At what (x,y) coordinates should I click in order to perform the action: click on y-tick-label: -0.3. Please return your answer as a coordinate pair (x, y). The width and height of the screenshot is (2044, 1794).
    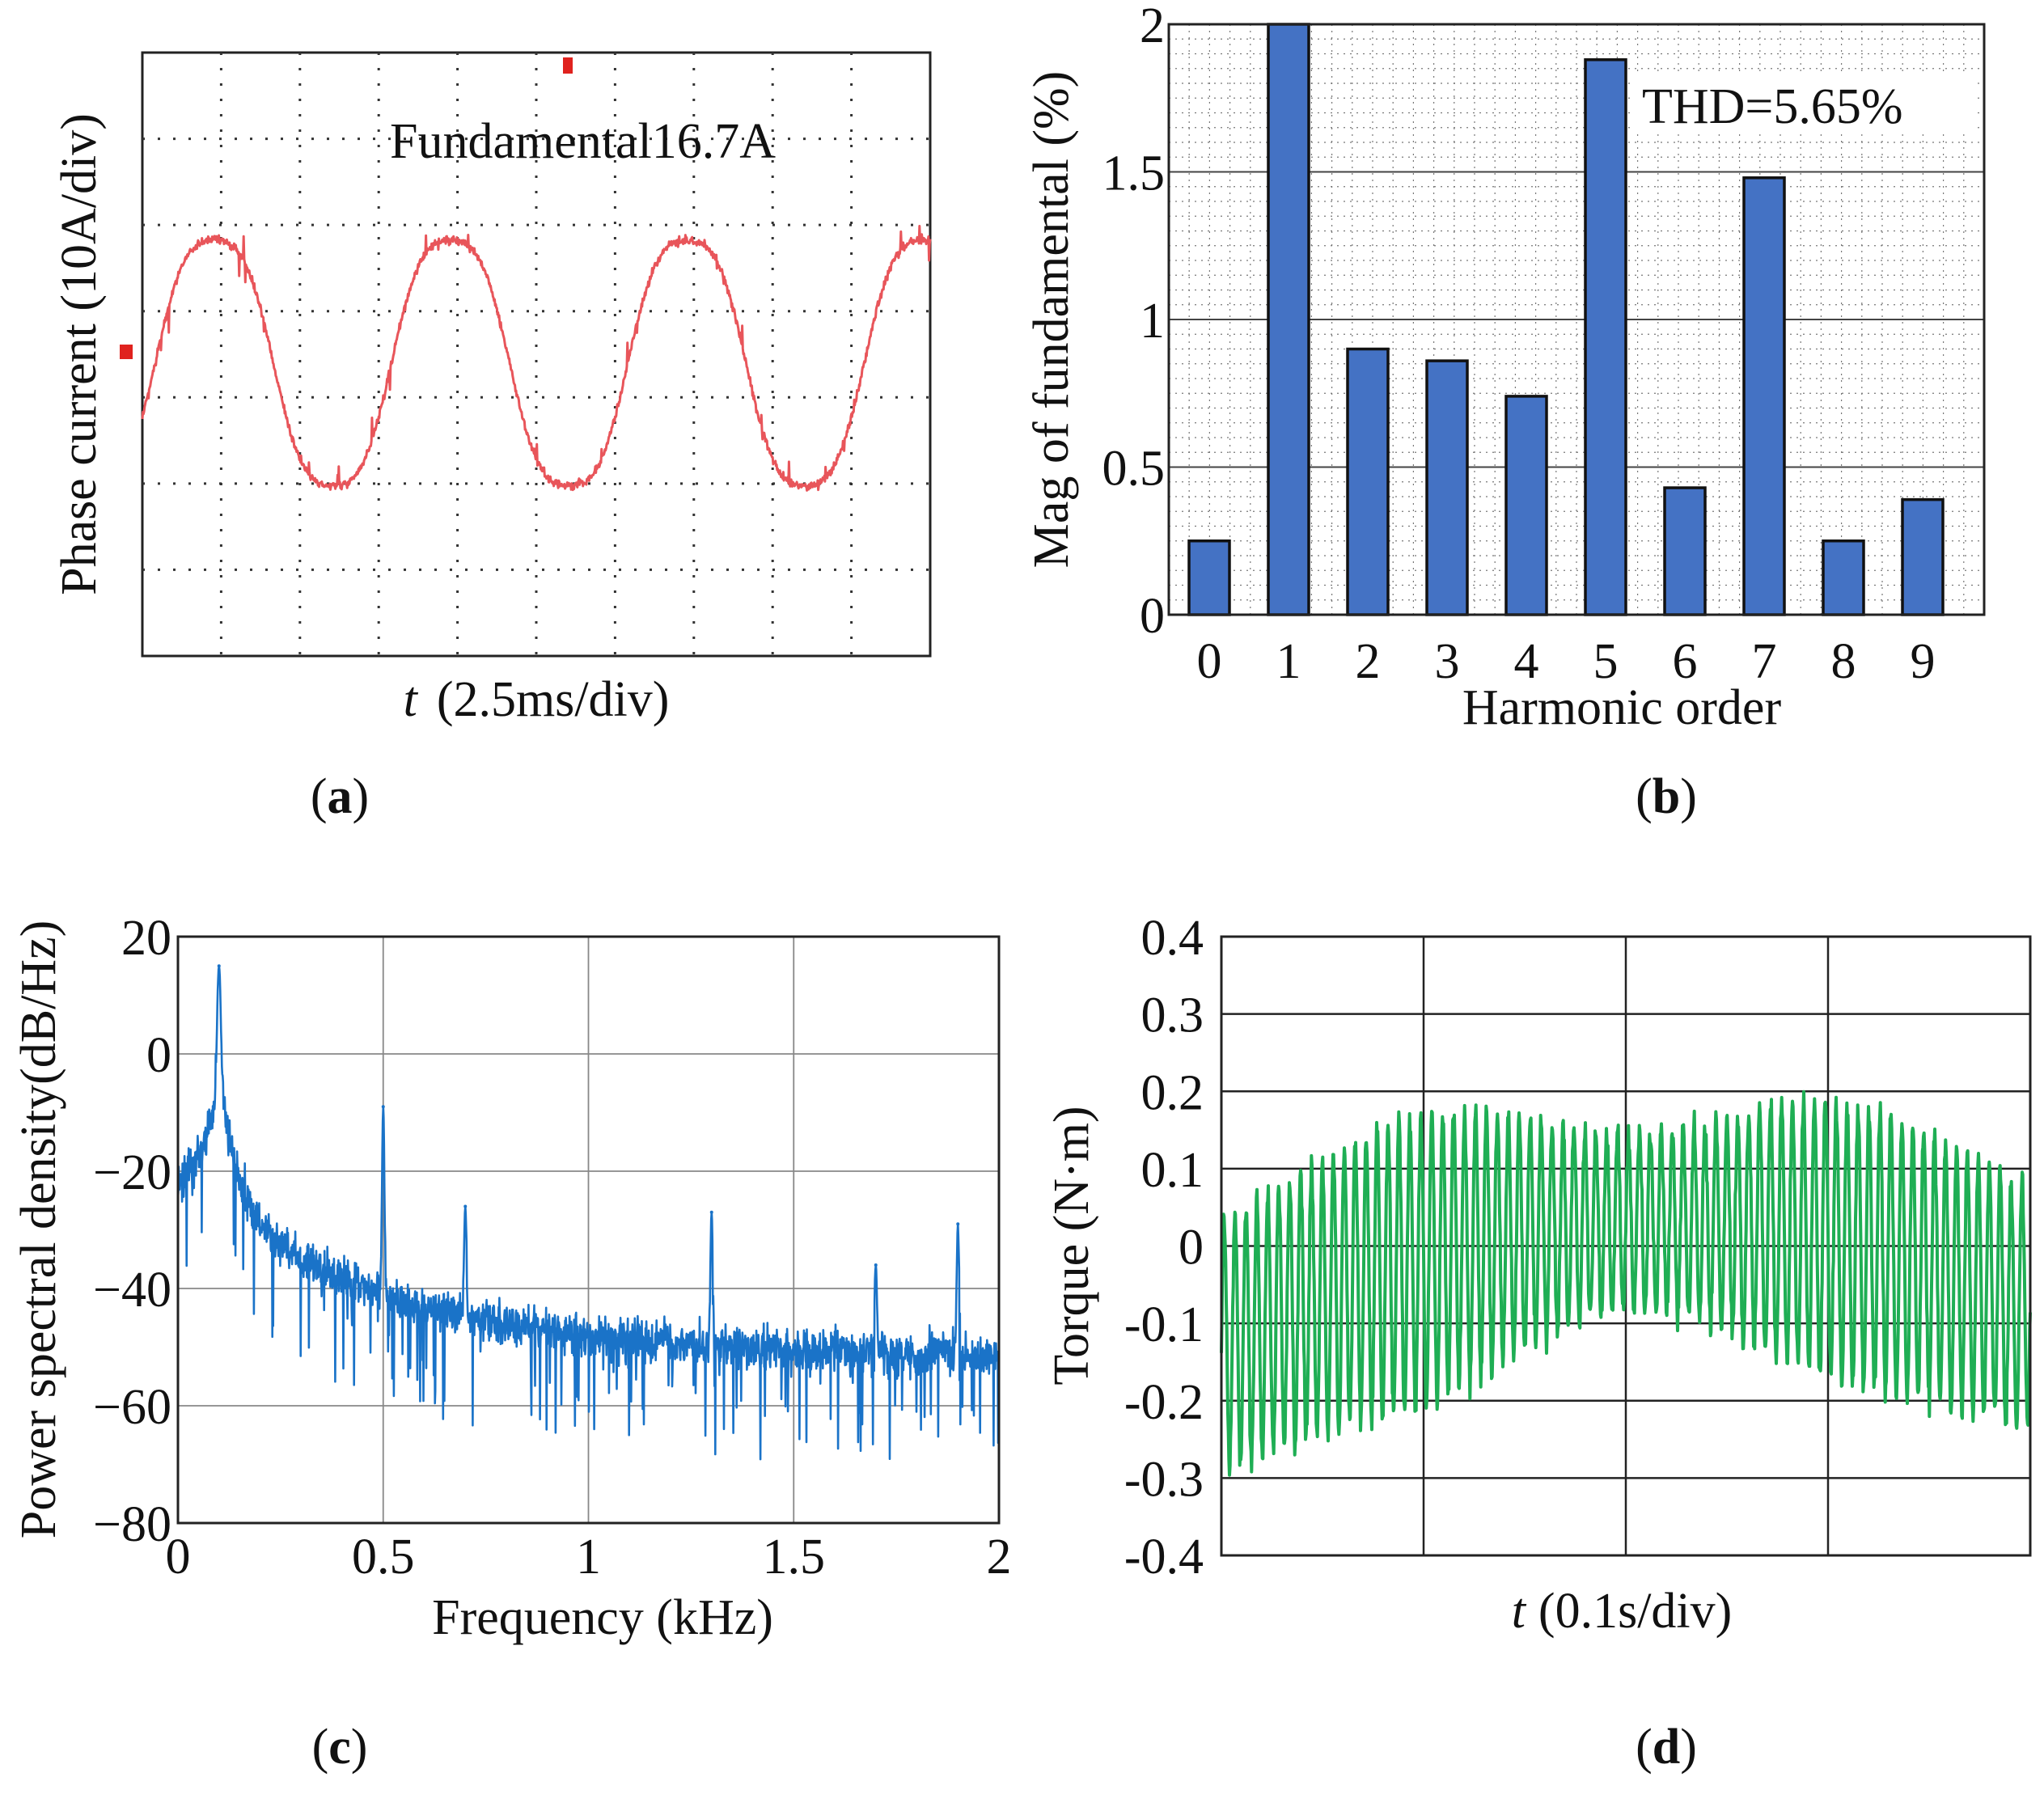
    Looking at the image, I should click on (1164, 1479).